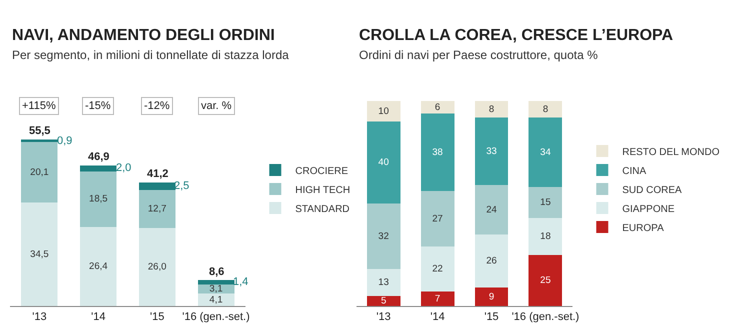 The width and height of the screenshot is (735, 334). I want to click on data-label: 24, so click(492, 210).